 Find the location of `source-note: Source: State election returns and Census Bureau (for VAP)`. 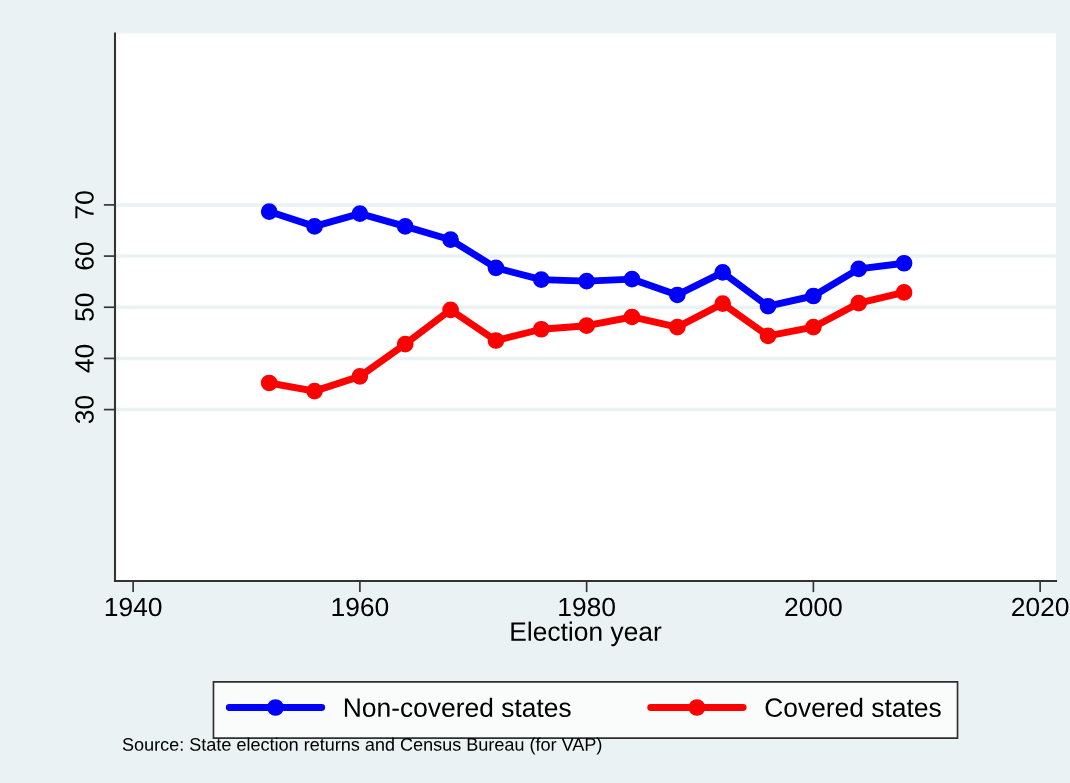

source-note: Source: State election returns and Census Bureau (for VAP) is located at coordinates (362, 746).